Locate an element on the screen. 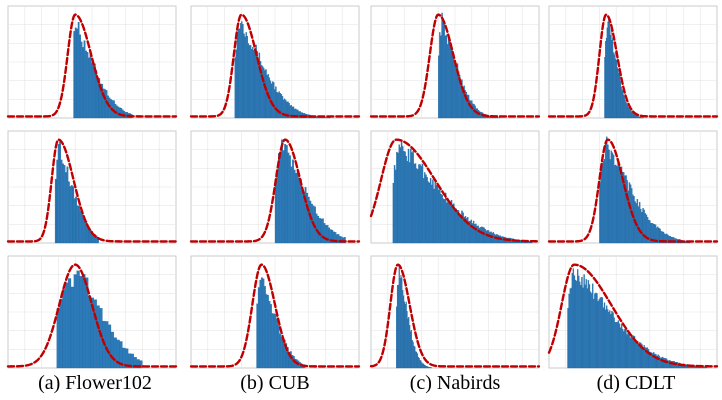 The image size is (722, 400). panel-flower102-row2-bar is located at coordinates (89, 236).